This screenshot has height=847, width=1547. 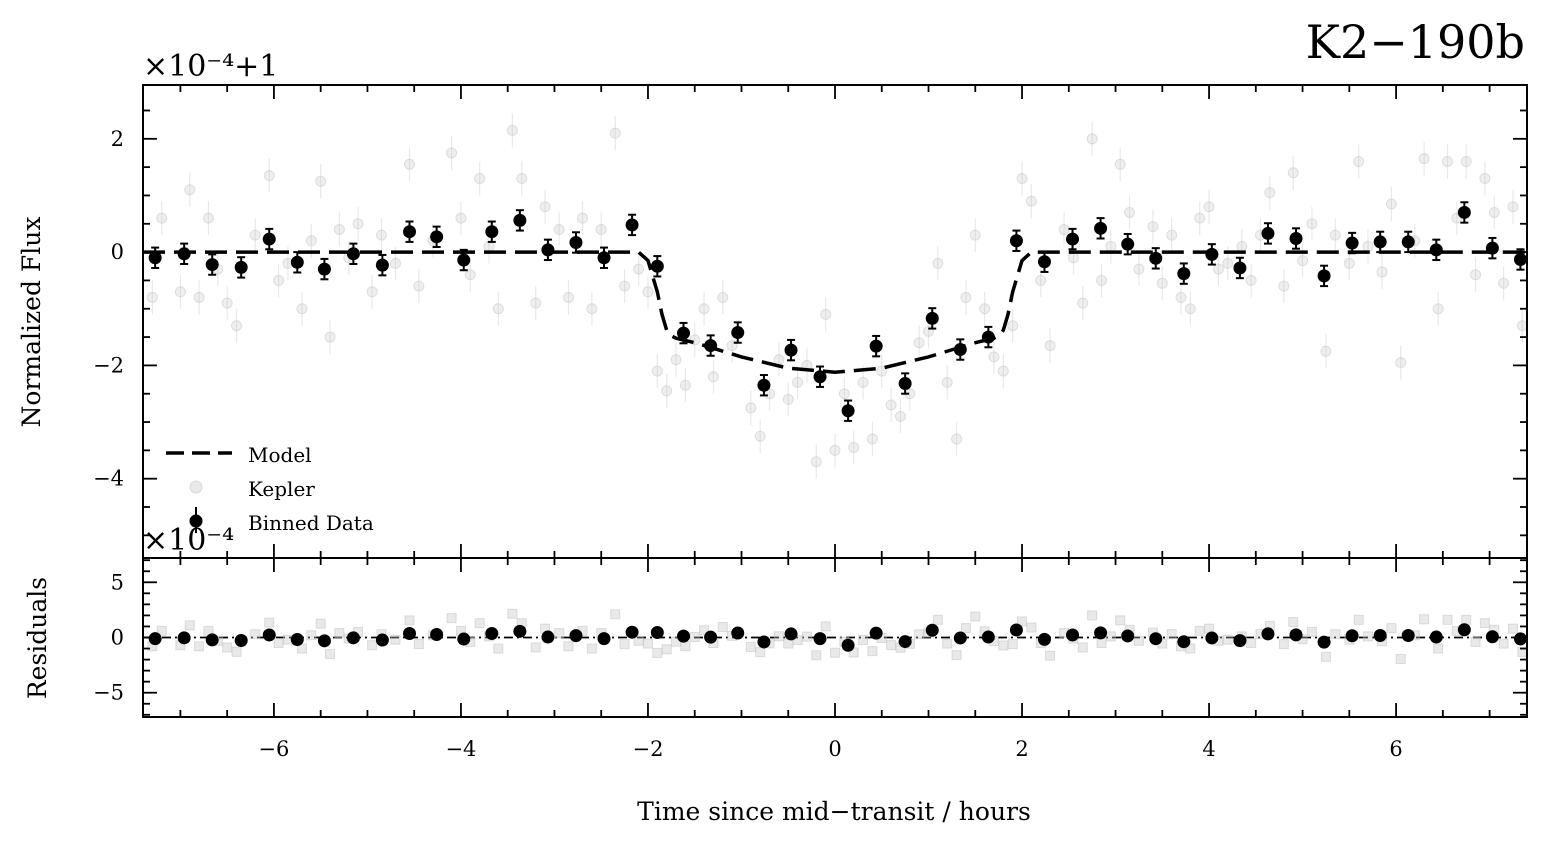 I want to click on flux-offset-label: ×10⁻⁴+1, so click(x=210, y=66).